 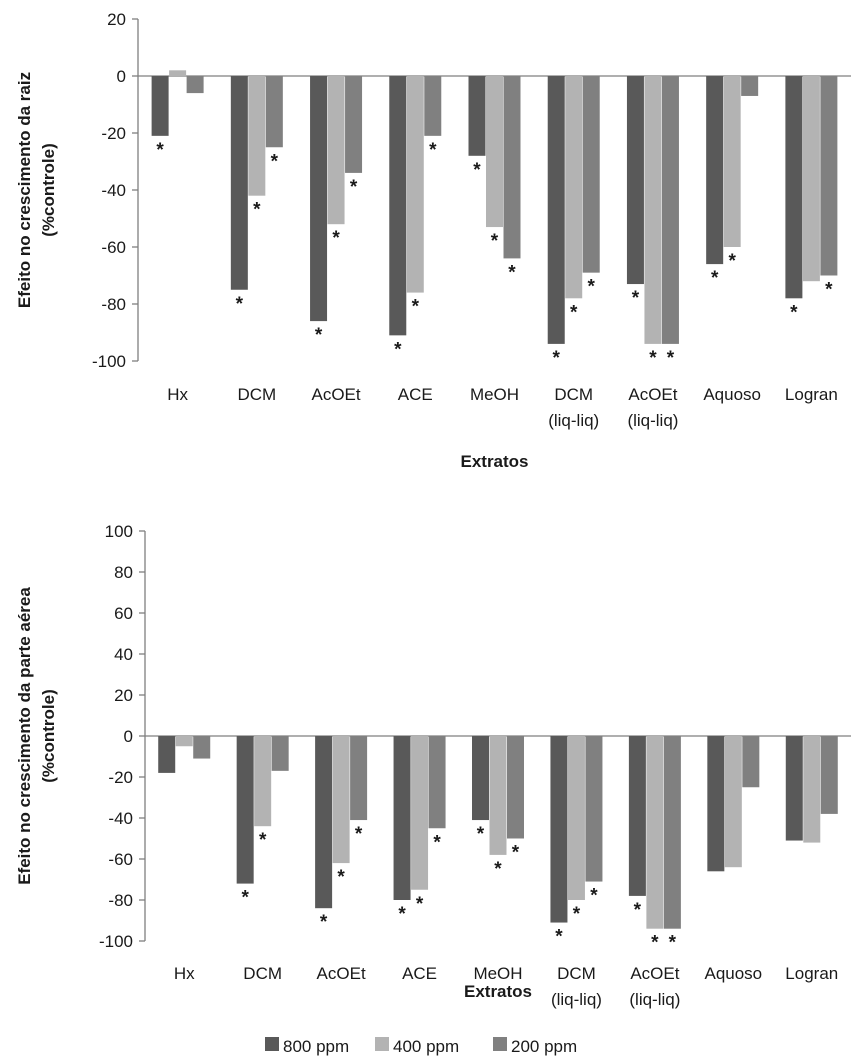 I want to click on y-tick-label: 80, so click(x=123, y=572).